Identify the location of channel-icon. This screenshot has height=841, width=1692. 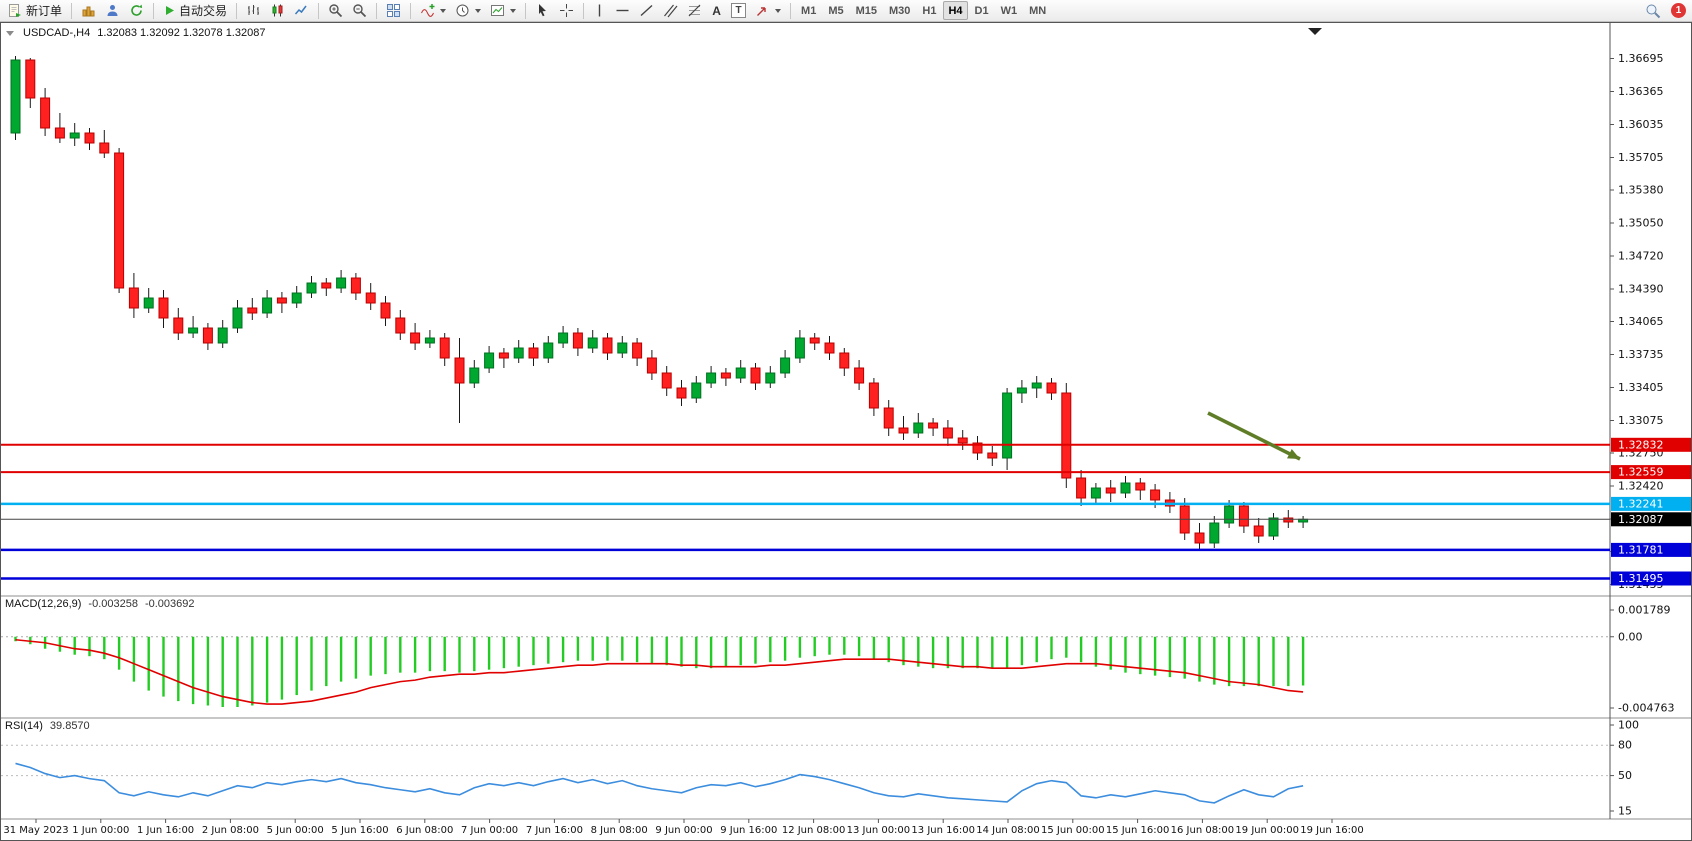
(671, 11).